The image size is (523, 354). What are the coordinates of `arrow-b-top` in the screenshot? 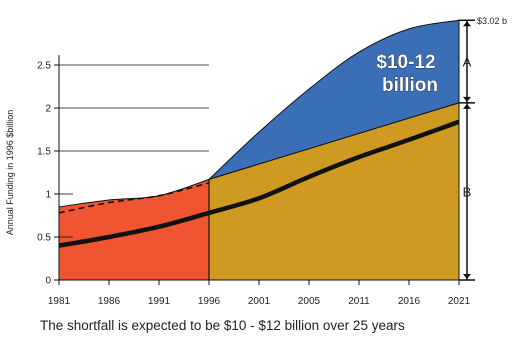 It's located at (467, 106).